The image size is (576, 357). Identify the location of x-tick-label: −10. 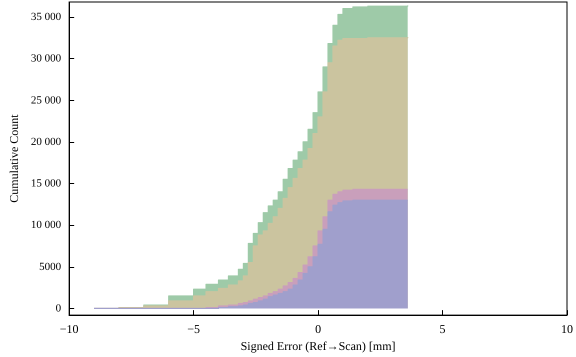
(69, 329).